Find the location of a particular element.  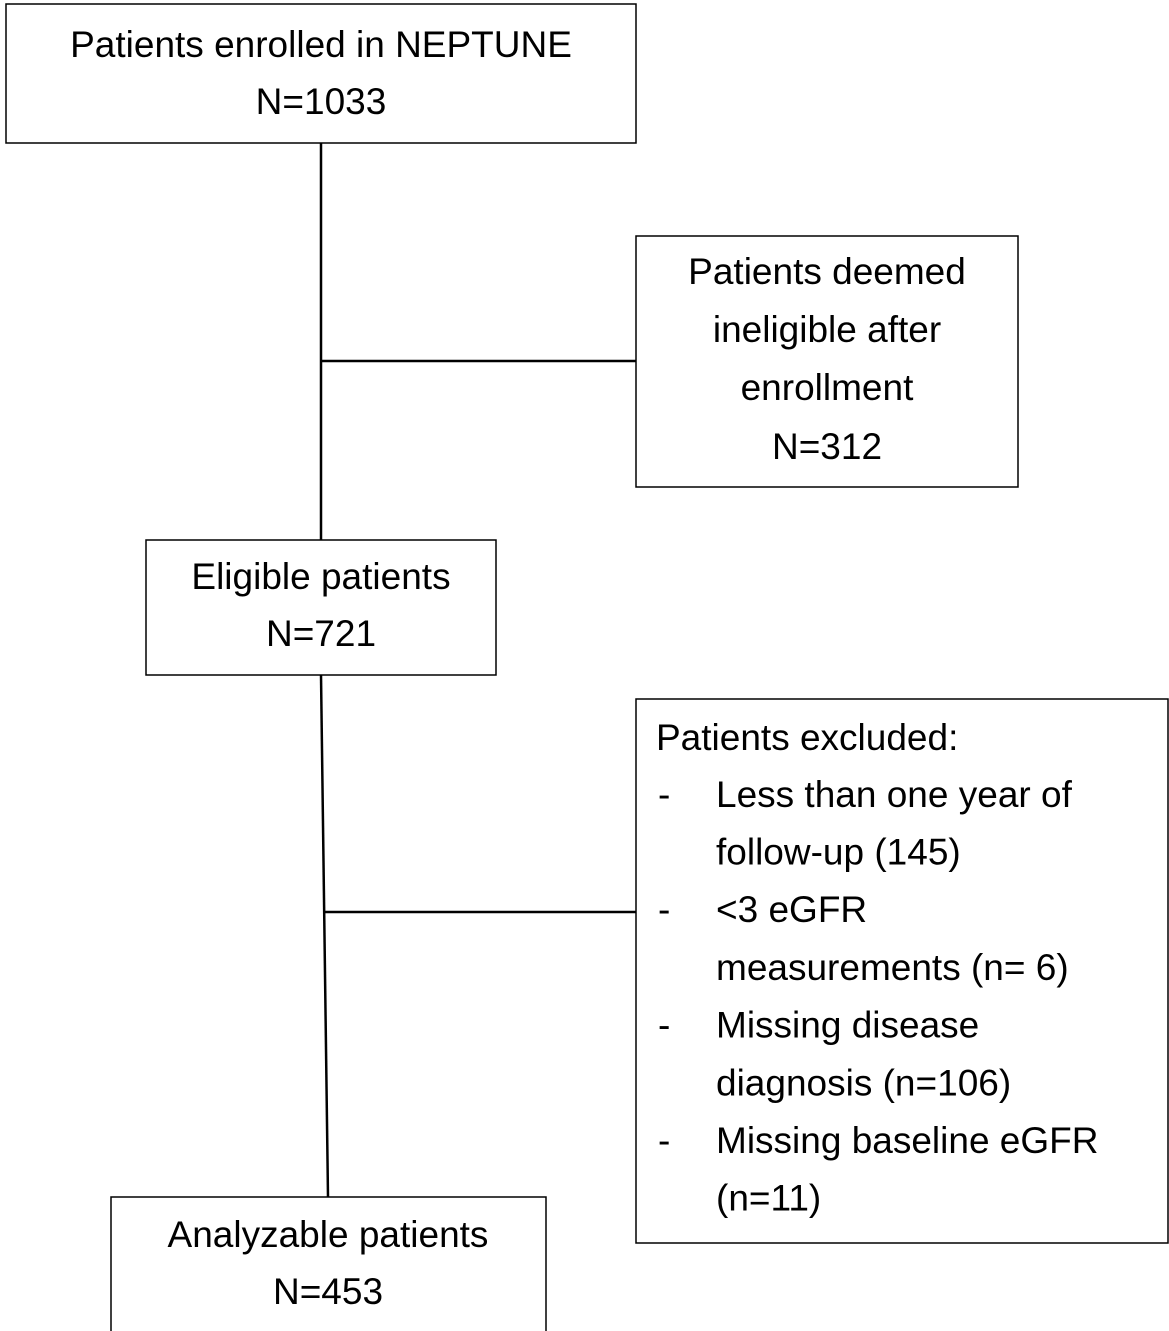

node-text: Patients enrolled in NEPTUNE is located at coordinates (321, 44).